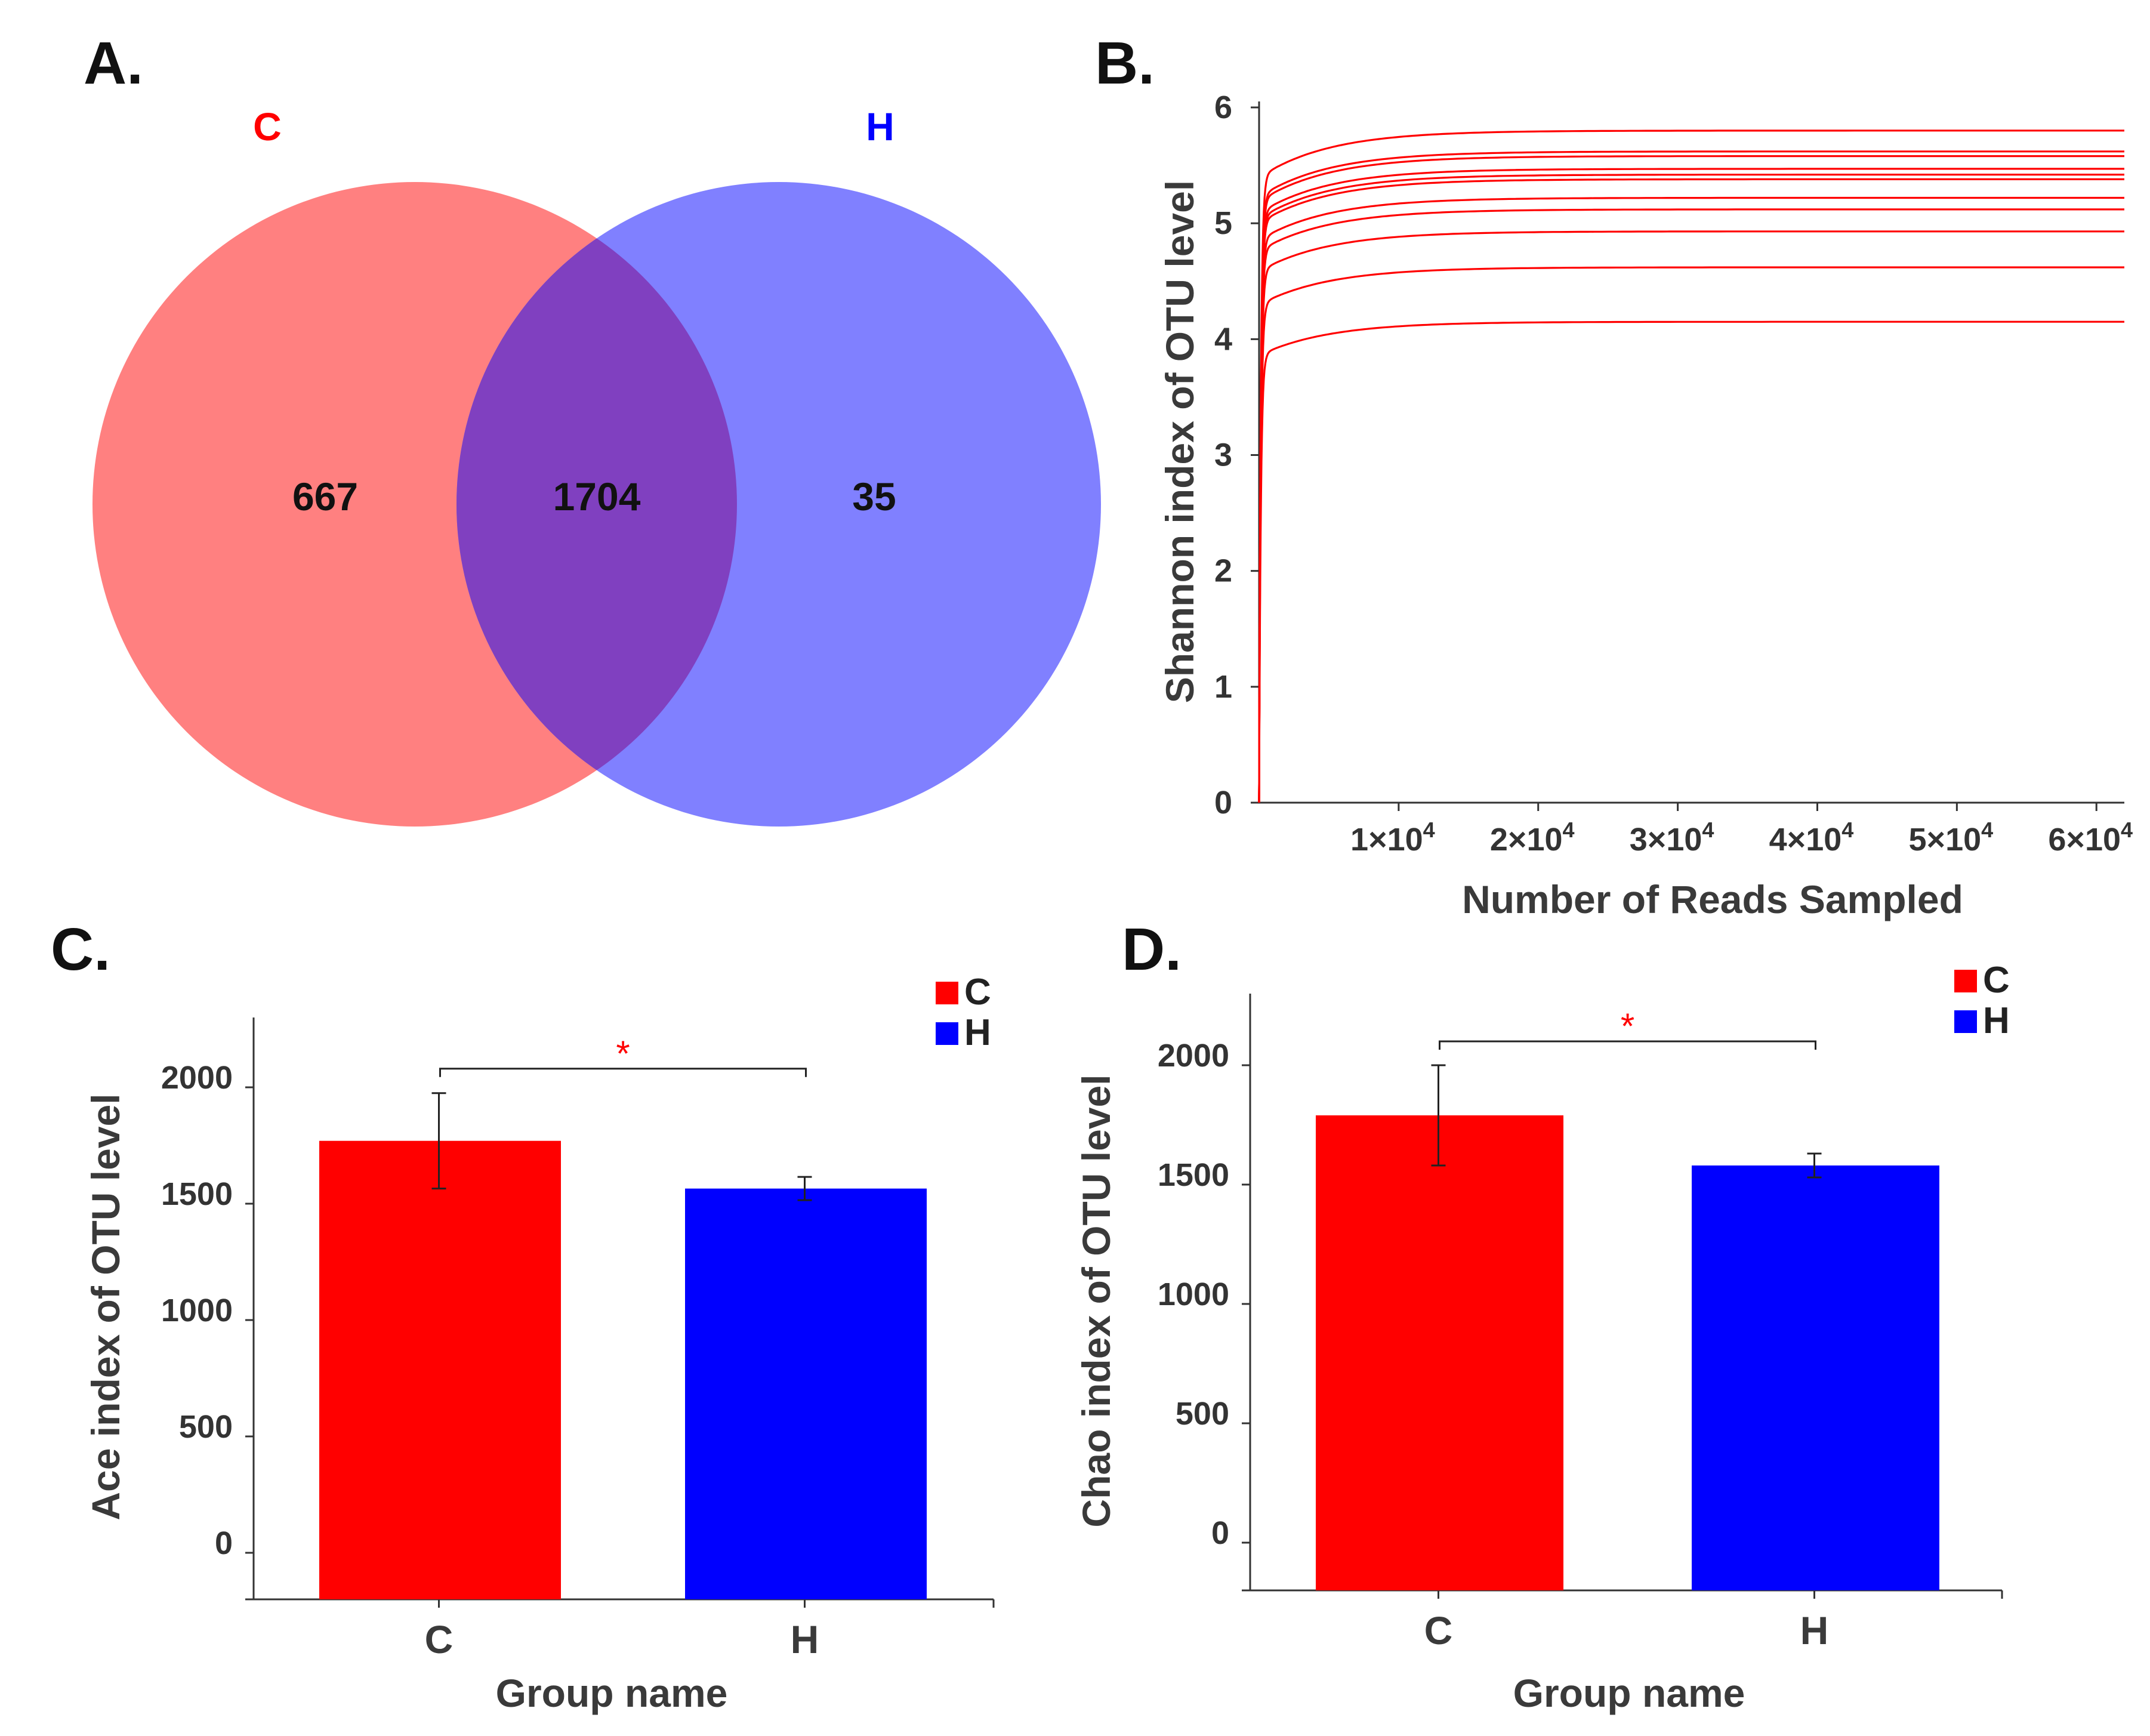 This screenshot has height=1736, width=2150. Describe the element at coordinates (106, 1306) in the screenshot. I see `y-axis-label: Ace index of OTU level` at that location.